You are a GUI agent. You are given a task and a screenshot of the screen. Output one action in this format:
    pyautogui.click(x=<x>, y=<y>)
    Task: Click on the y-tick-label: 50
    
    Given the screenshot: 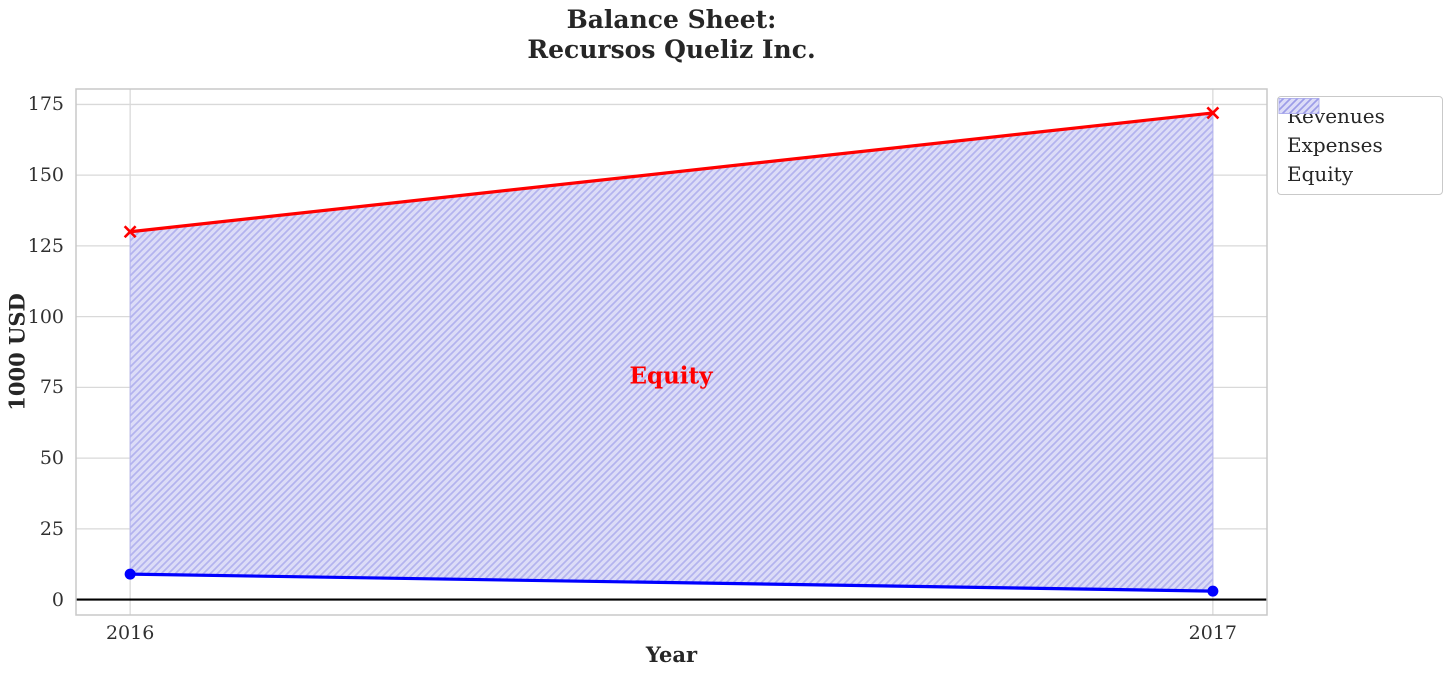 What is the action you would take?
    pyautogui.click(x=51, y=458)
    